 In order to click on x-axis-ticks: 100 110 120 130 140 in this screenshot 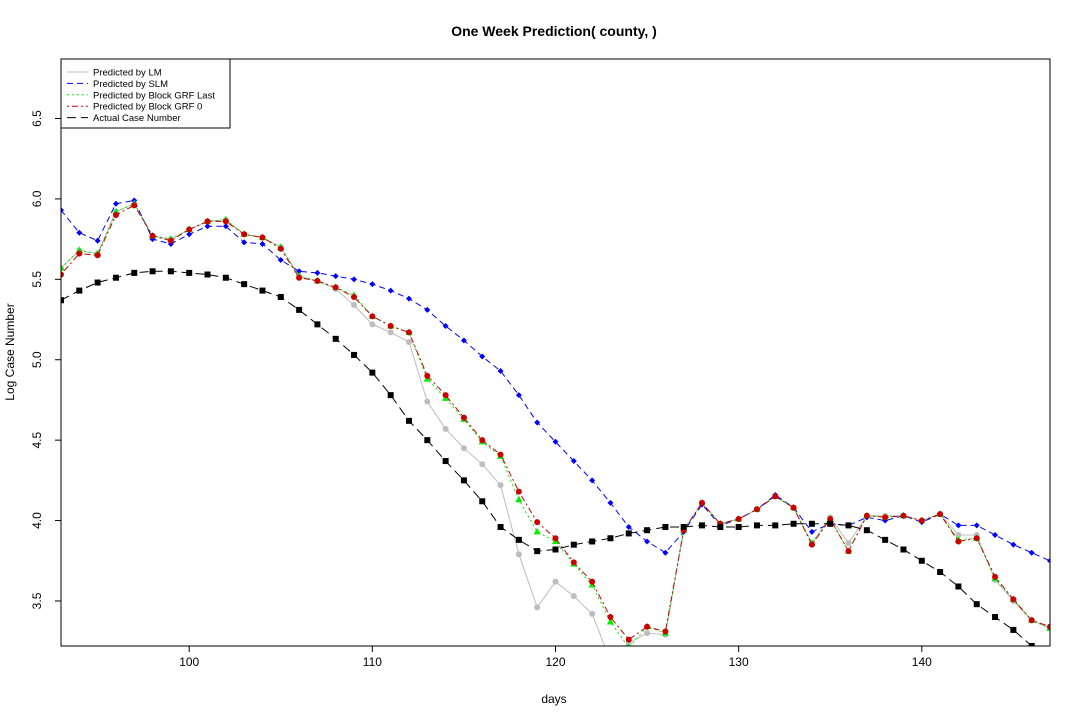, I will do `click(555, 657)`.